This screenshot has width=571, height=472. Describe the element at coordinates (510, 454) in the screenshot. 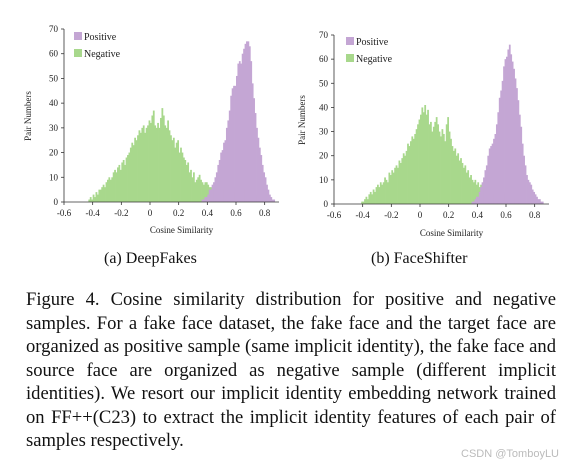

I see `watermark: CSDN @TomboyLU` at that location.